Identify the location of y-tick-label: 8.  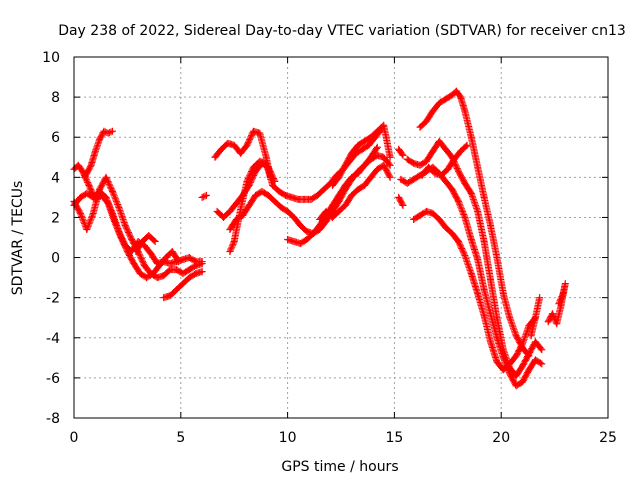
(55, 98).